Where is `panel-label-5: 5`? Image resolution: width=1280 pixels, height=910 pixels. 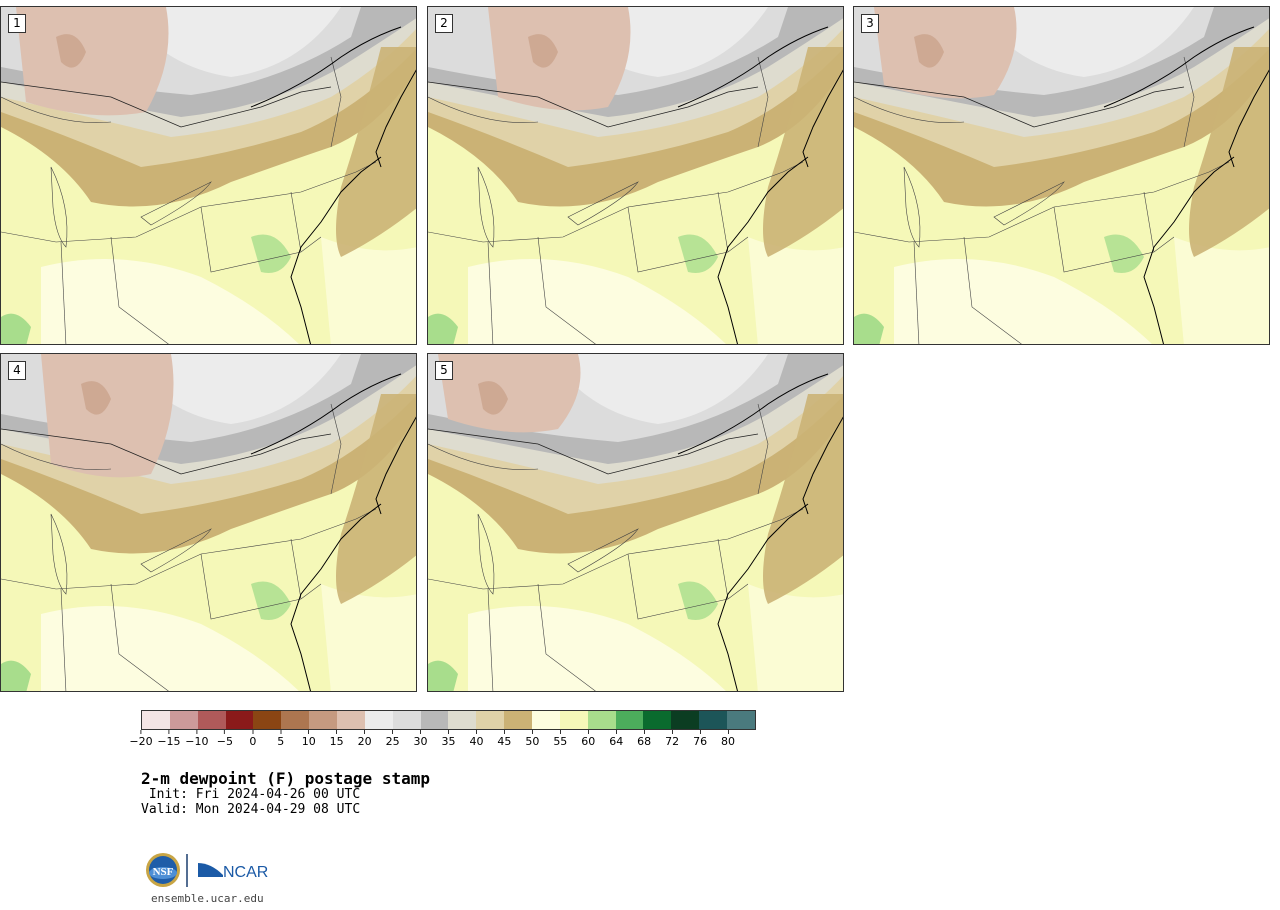
panel-label-5: 5 is located at coordinates (444, 370).